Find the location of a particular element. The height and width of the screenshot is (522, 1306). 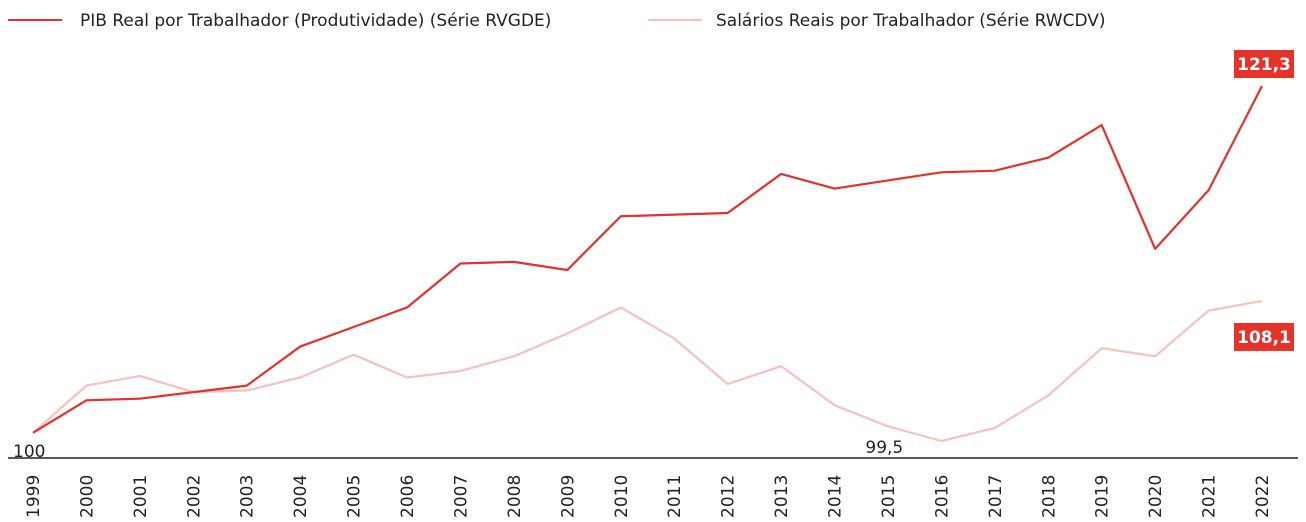

x-tick-label: 2014 is located at coordinates (836, 496).